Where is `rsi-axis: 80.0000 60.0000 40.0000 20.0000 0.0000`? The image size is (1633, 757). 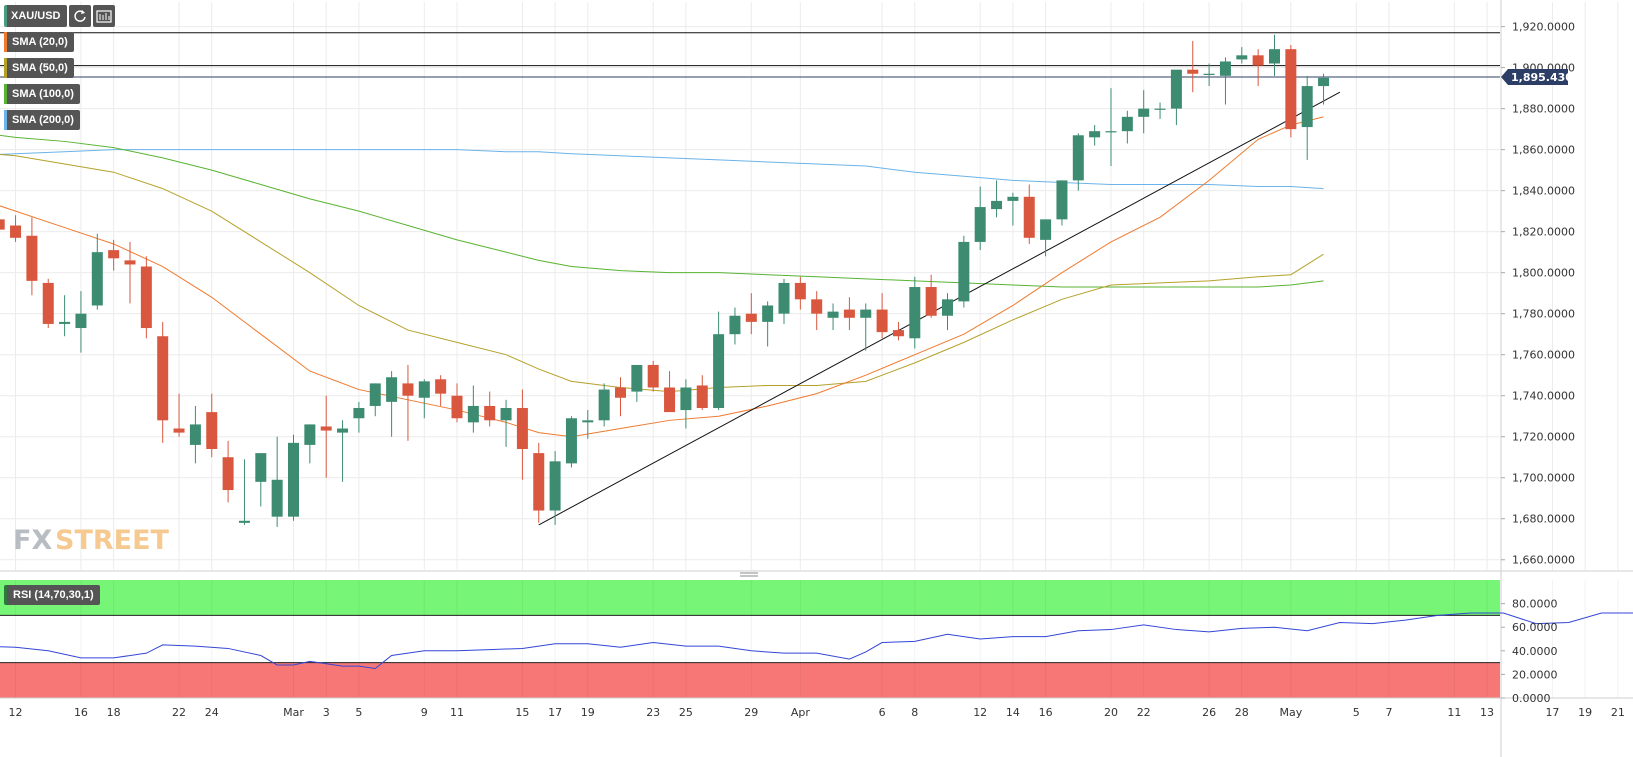 rsi-axis: 80.0000 60.0000 40.0000 20.0000 0.0000 is located at coordinates (1529, 651).